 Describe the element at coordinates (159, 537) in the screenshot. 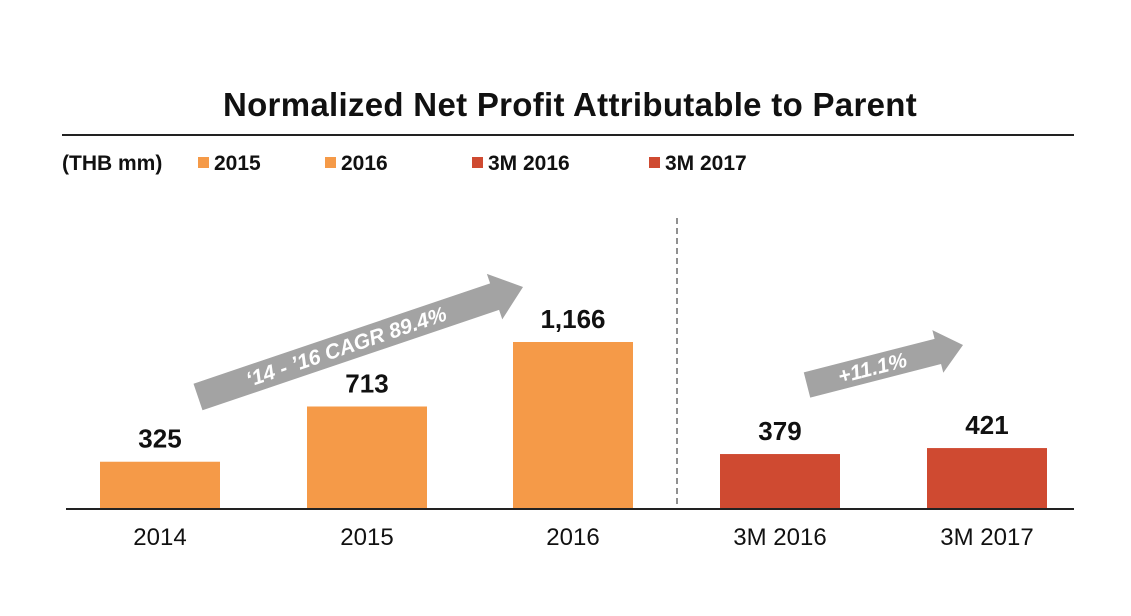

I see `category-label: 2014` at that location.